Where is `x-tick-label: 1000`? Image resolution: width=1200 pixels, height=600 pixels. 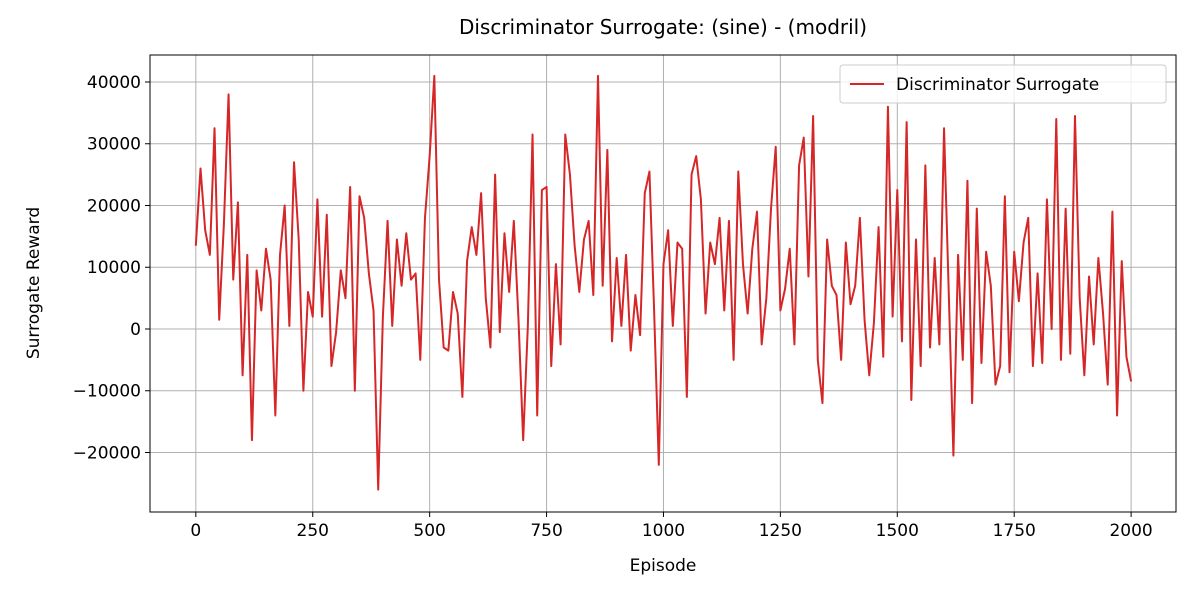
x-tick-label: 1000 is located at coordinates (663, 531).